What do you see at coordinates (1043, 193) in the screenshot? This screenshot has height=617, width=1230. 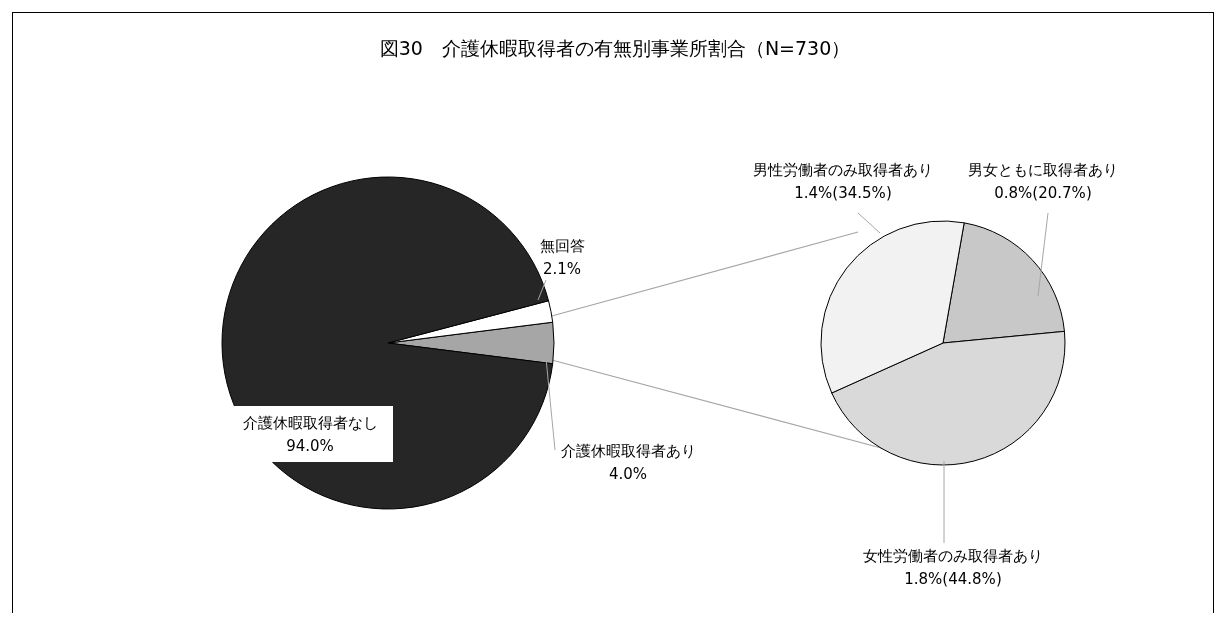 I see `data-label: 0.8%(20.7%)` at bounding box center [1043, 193].